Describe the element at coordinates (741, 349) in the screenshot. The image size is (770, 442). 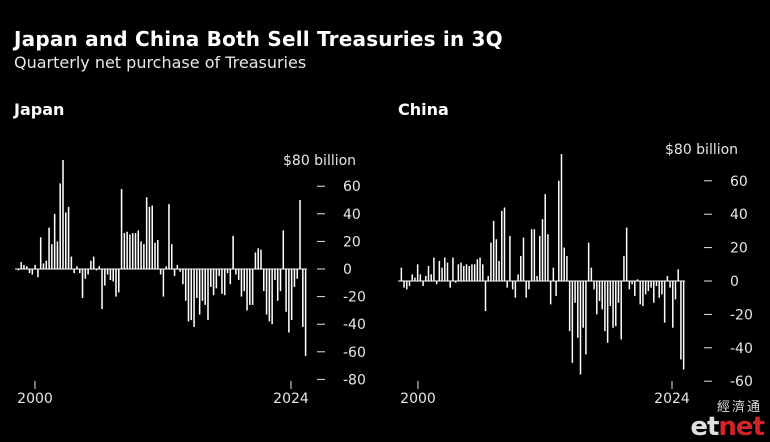
I see `y-tick-label: -40` at that location.